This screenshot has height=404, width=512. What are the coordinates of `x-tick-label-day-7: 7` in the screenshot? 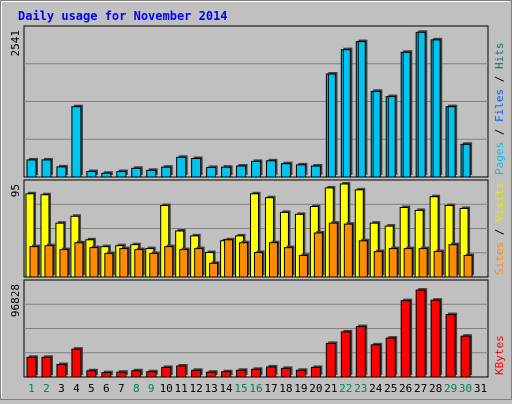 It's located at (121, 388).